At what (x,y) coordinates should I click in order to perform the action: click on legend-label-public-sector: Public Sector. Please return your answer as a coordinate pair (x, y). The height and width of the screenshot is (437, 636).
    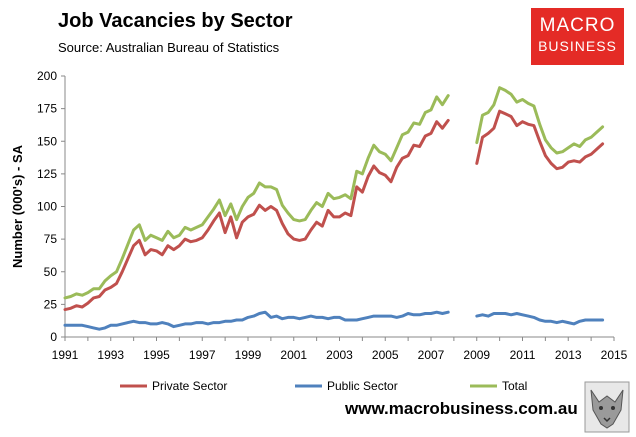
    Looking at the image, I should click on (362, 386).